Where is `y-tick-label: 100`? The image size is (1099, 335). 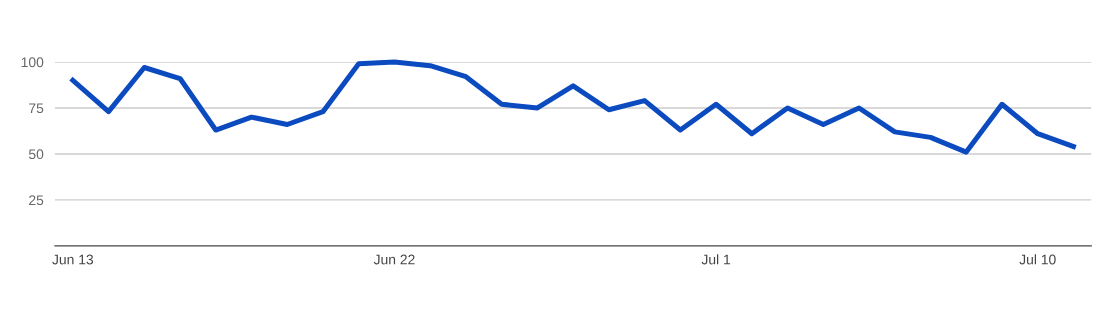 y-tick-label: 100 is located at coordinates (32, 62).